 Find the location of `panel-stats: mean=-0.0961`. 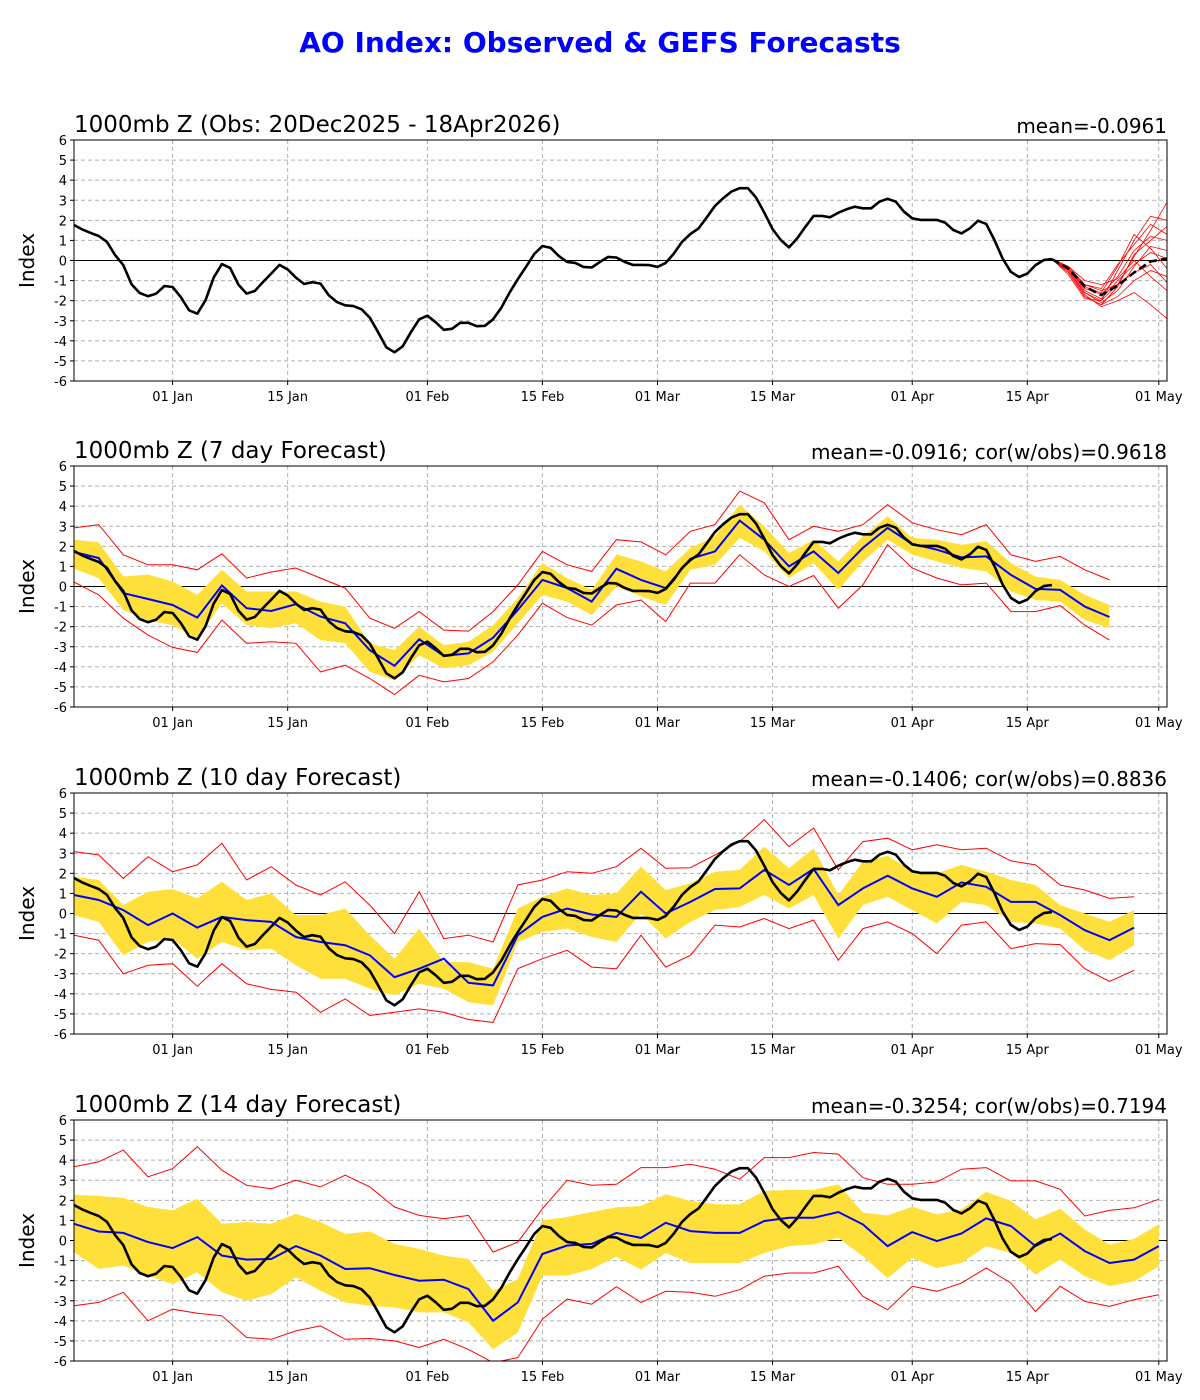

panel-stats: mean=-0.0961 is located at coordinates (1091, 126).